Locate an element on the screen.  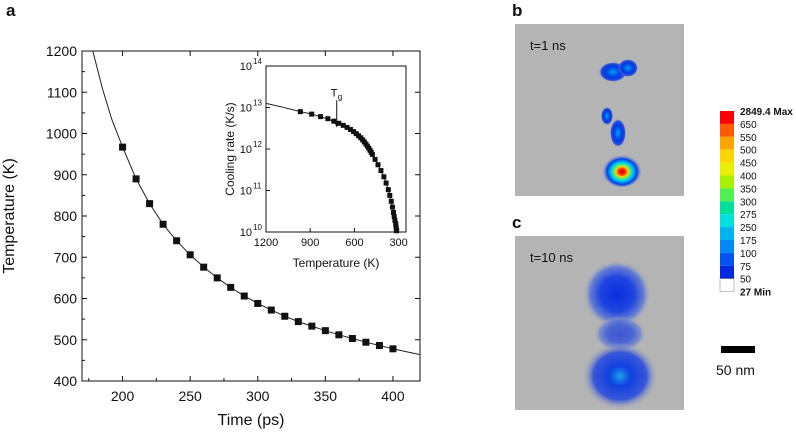
hotspot-upper-lobe is located at coordinates (628, 68).